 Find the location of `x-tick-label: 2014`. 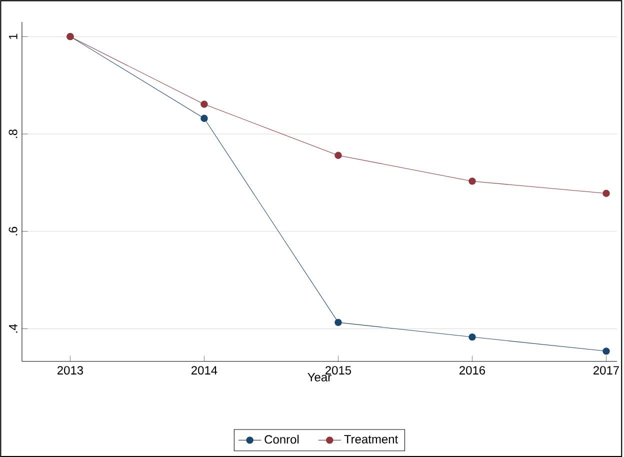

x-tick-label: 2014 is located at coordinates (205, 370).